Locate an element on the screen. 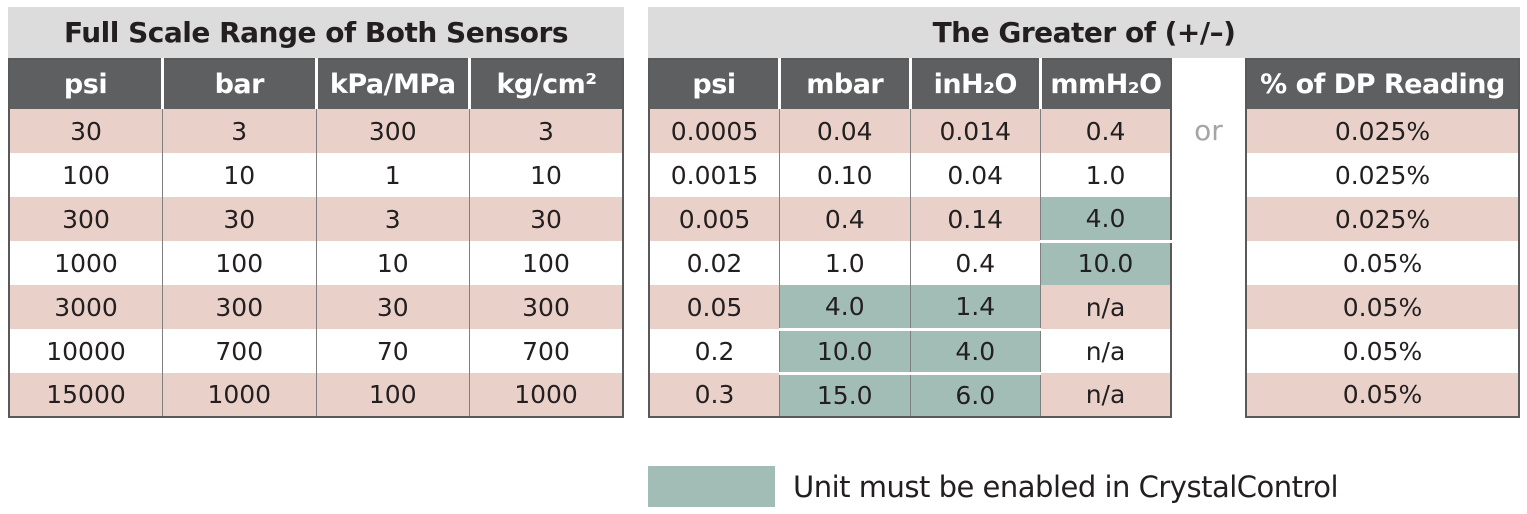 The image size is (1527, 514). column-header-mbar: mbar is located at coordinates (844, 84).